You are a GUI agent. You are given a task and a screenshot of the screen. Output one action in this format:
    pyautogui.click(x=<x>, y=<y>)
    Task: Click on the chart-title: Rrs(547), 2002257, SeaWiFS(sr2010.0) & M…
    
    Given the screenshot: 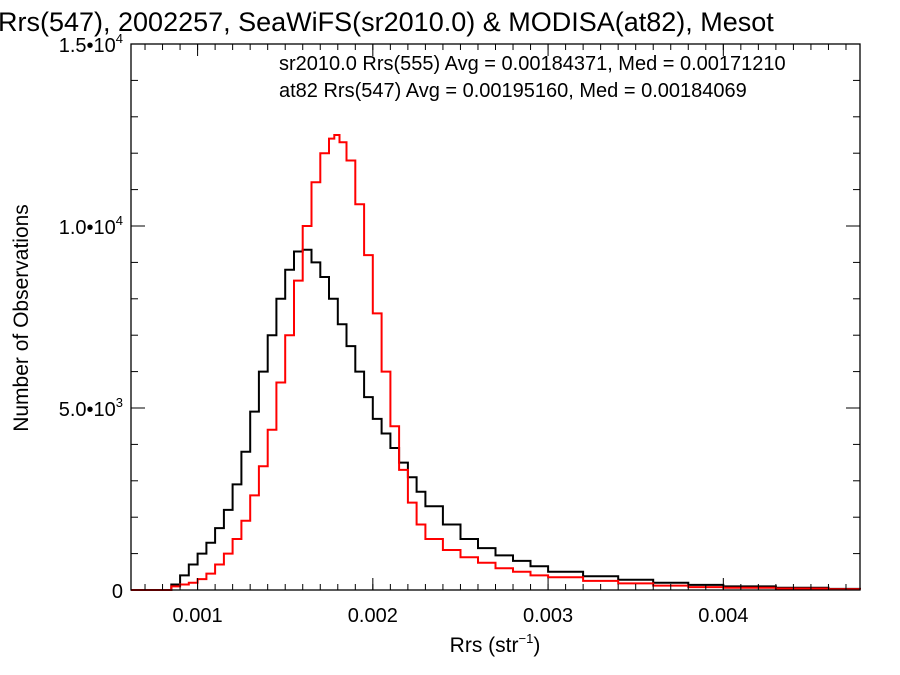 What is the action you would take?
    pyautogui.click(x=387, y=22)
    